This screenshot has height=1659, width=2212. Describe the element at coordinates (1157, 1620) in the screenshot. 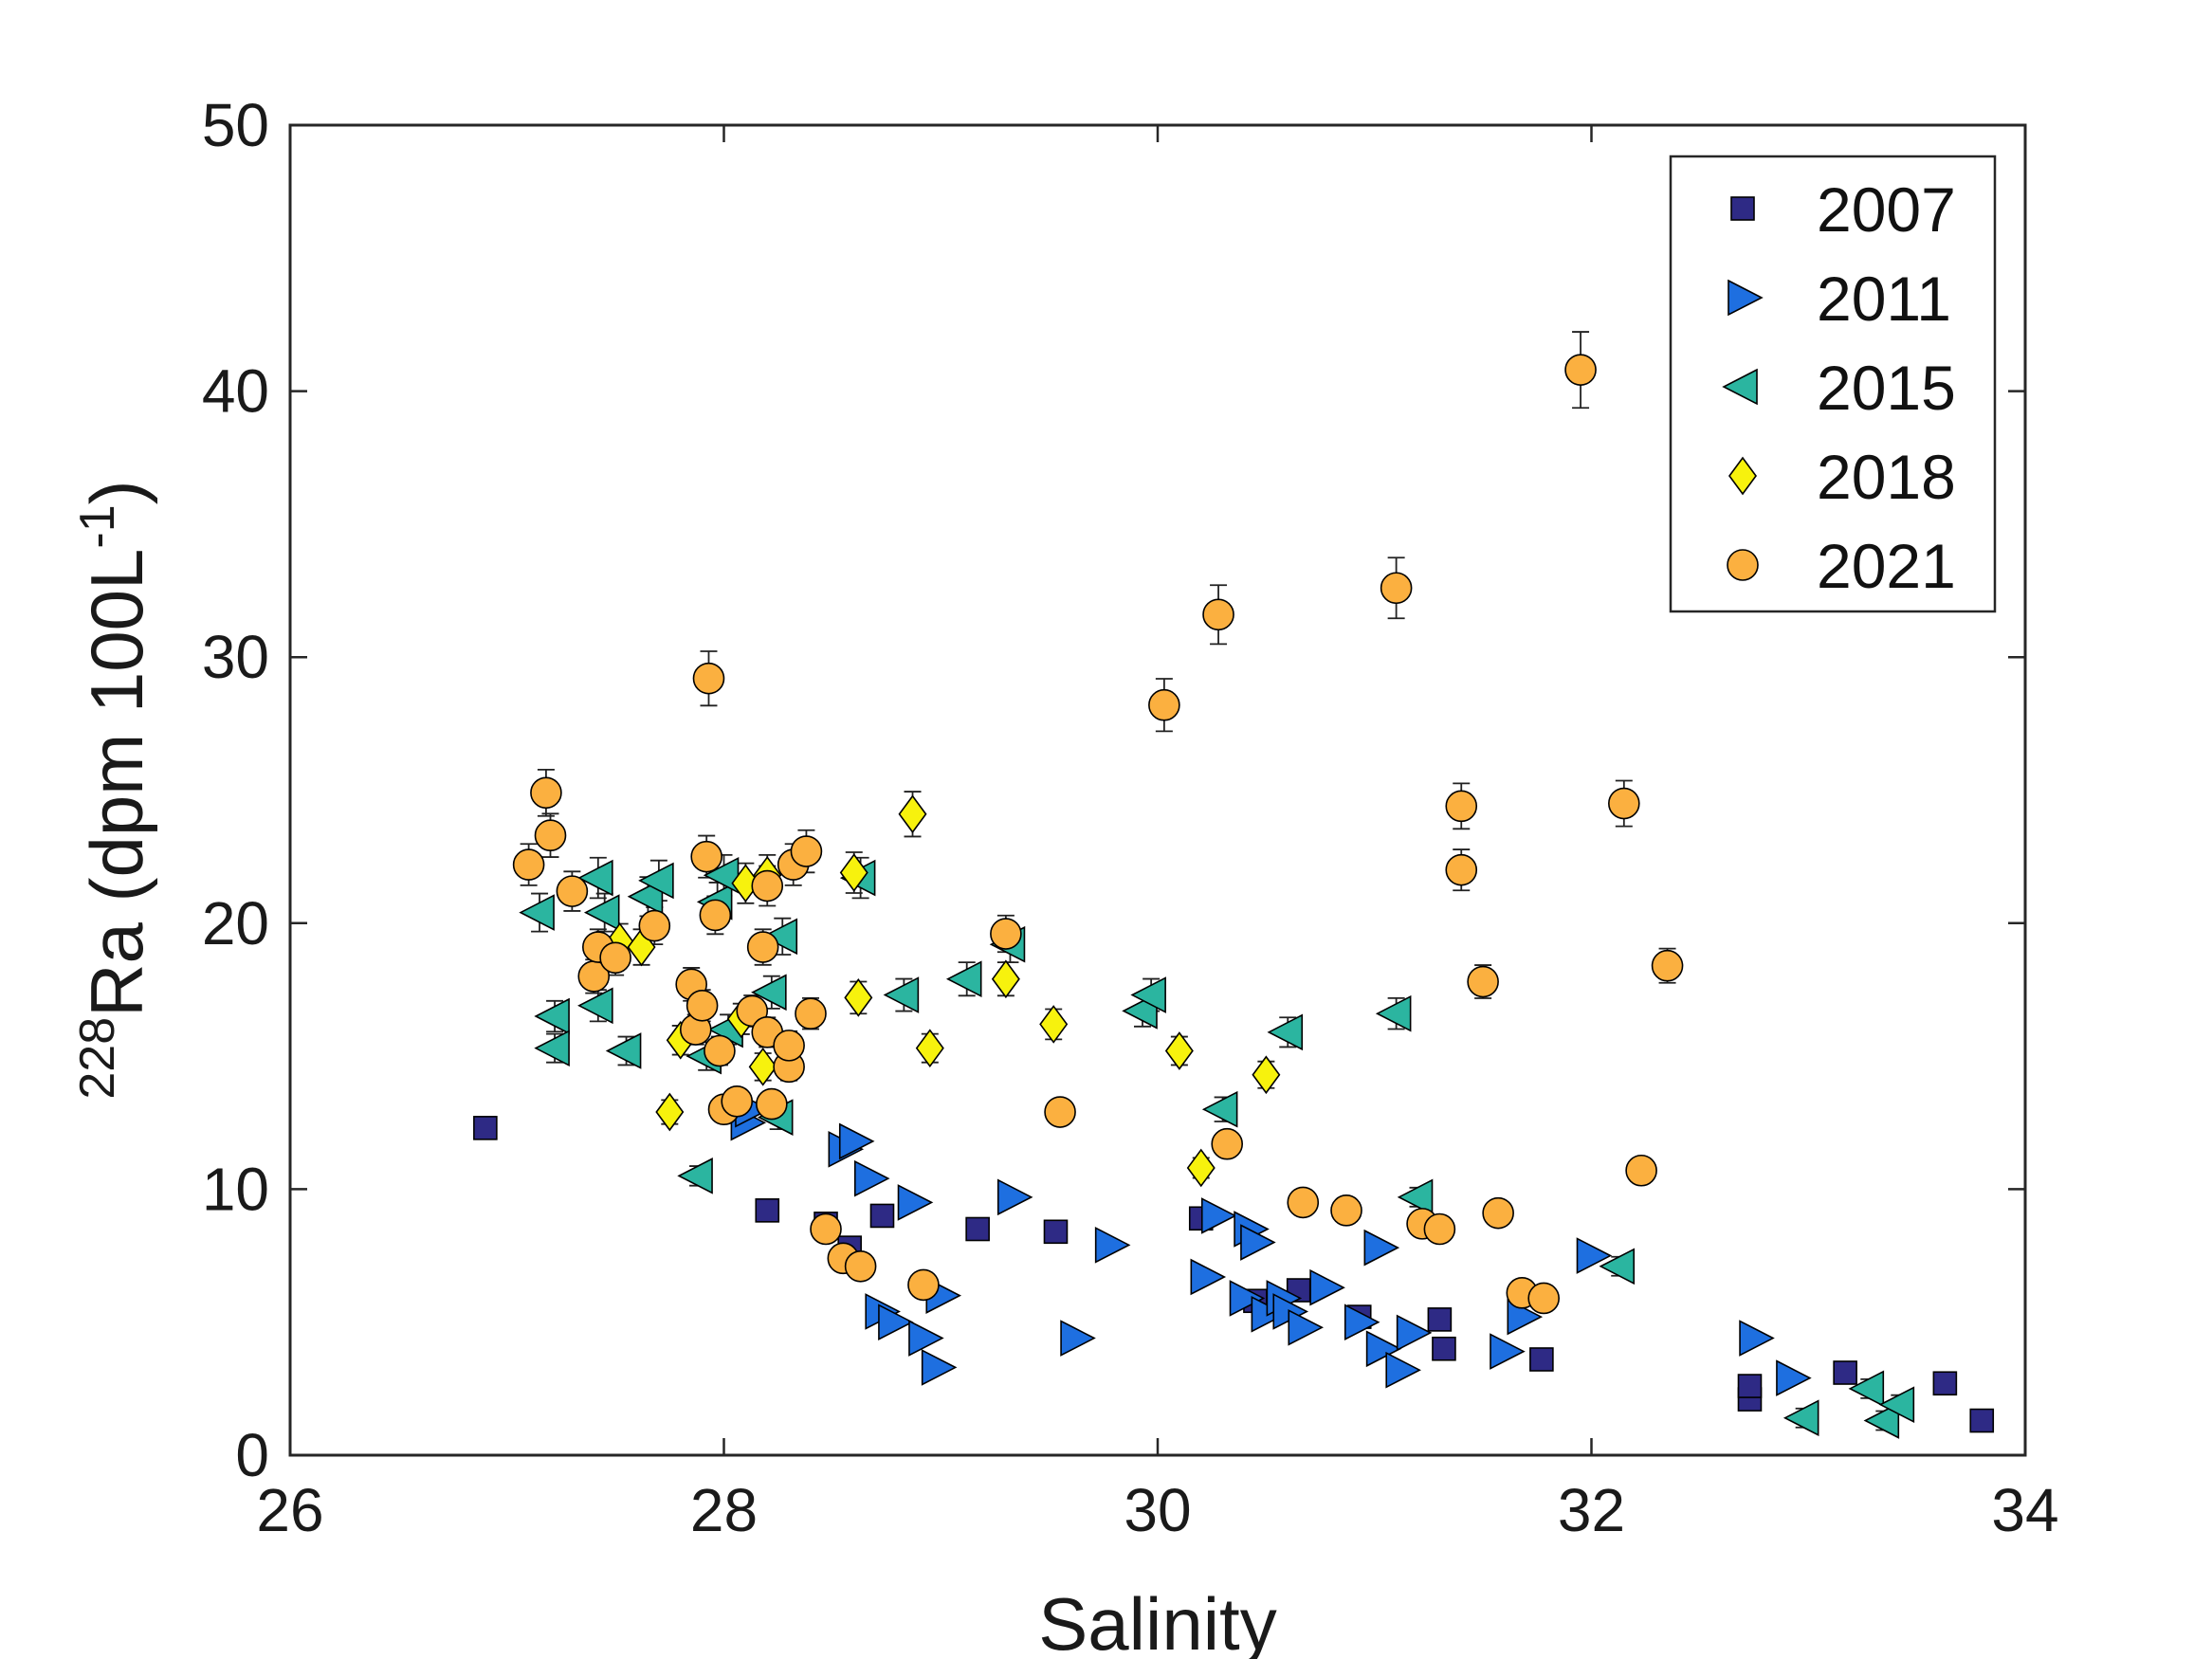

I see `x-axis-title: Salinity` at that location.